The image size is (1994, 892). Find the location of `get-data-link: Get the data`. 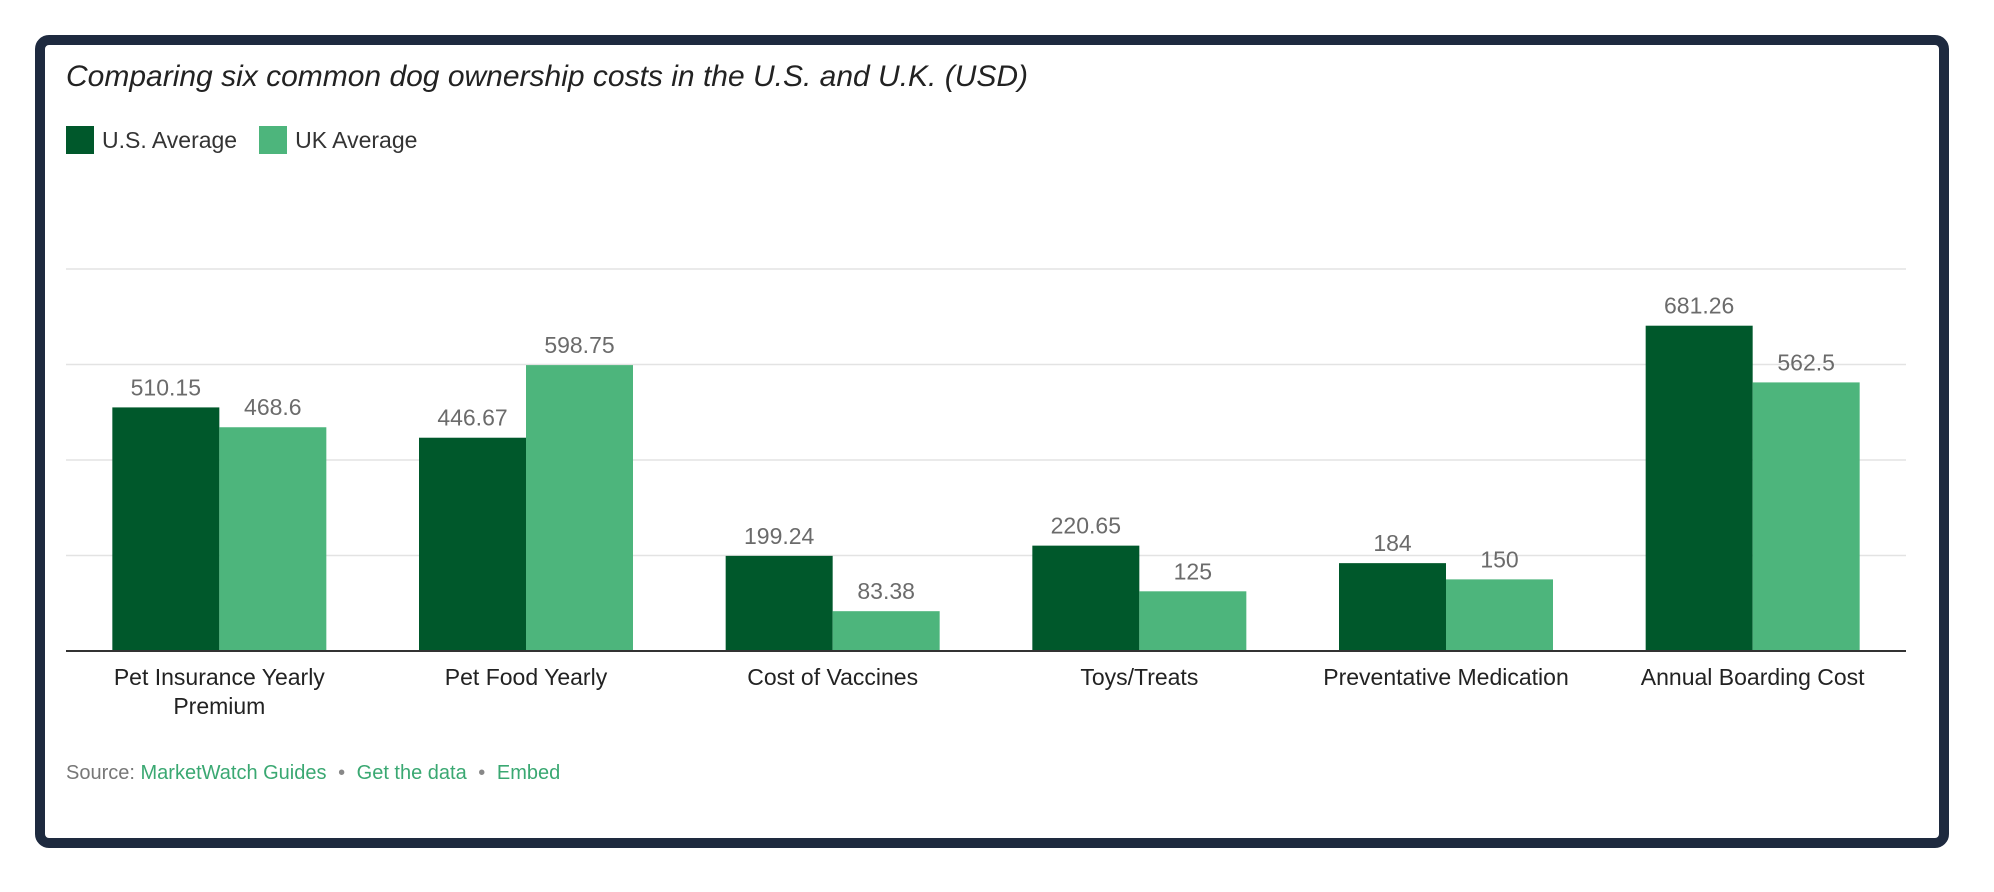

get-data-link: Get the data is located at coordinates (411, 773).